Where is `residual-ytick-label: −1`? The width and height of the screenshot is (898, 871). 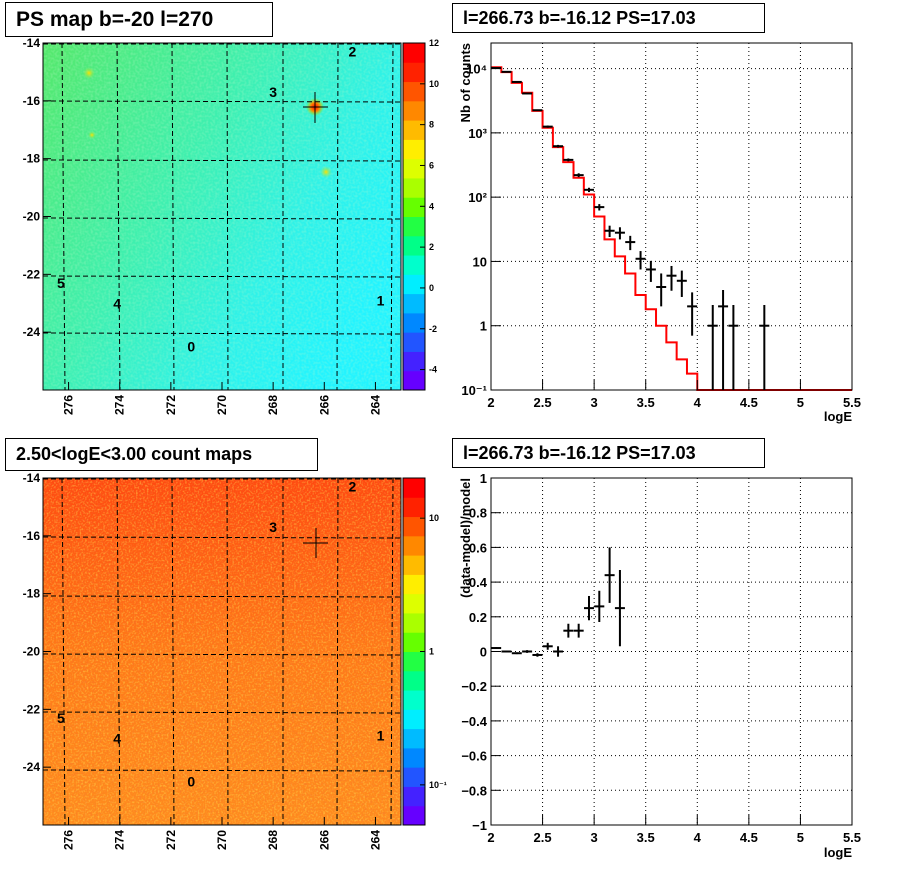
residual-ytick-label: −1 is located at coordinates (479, 825).